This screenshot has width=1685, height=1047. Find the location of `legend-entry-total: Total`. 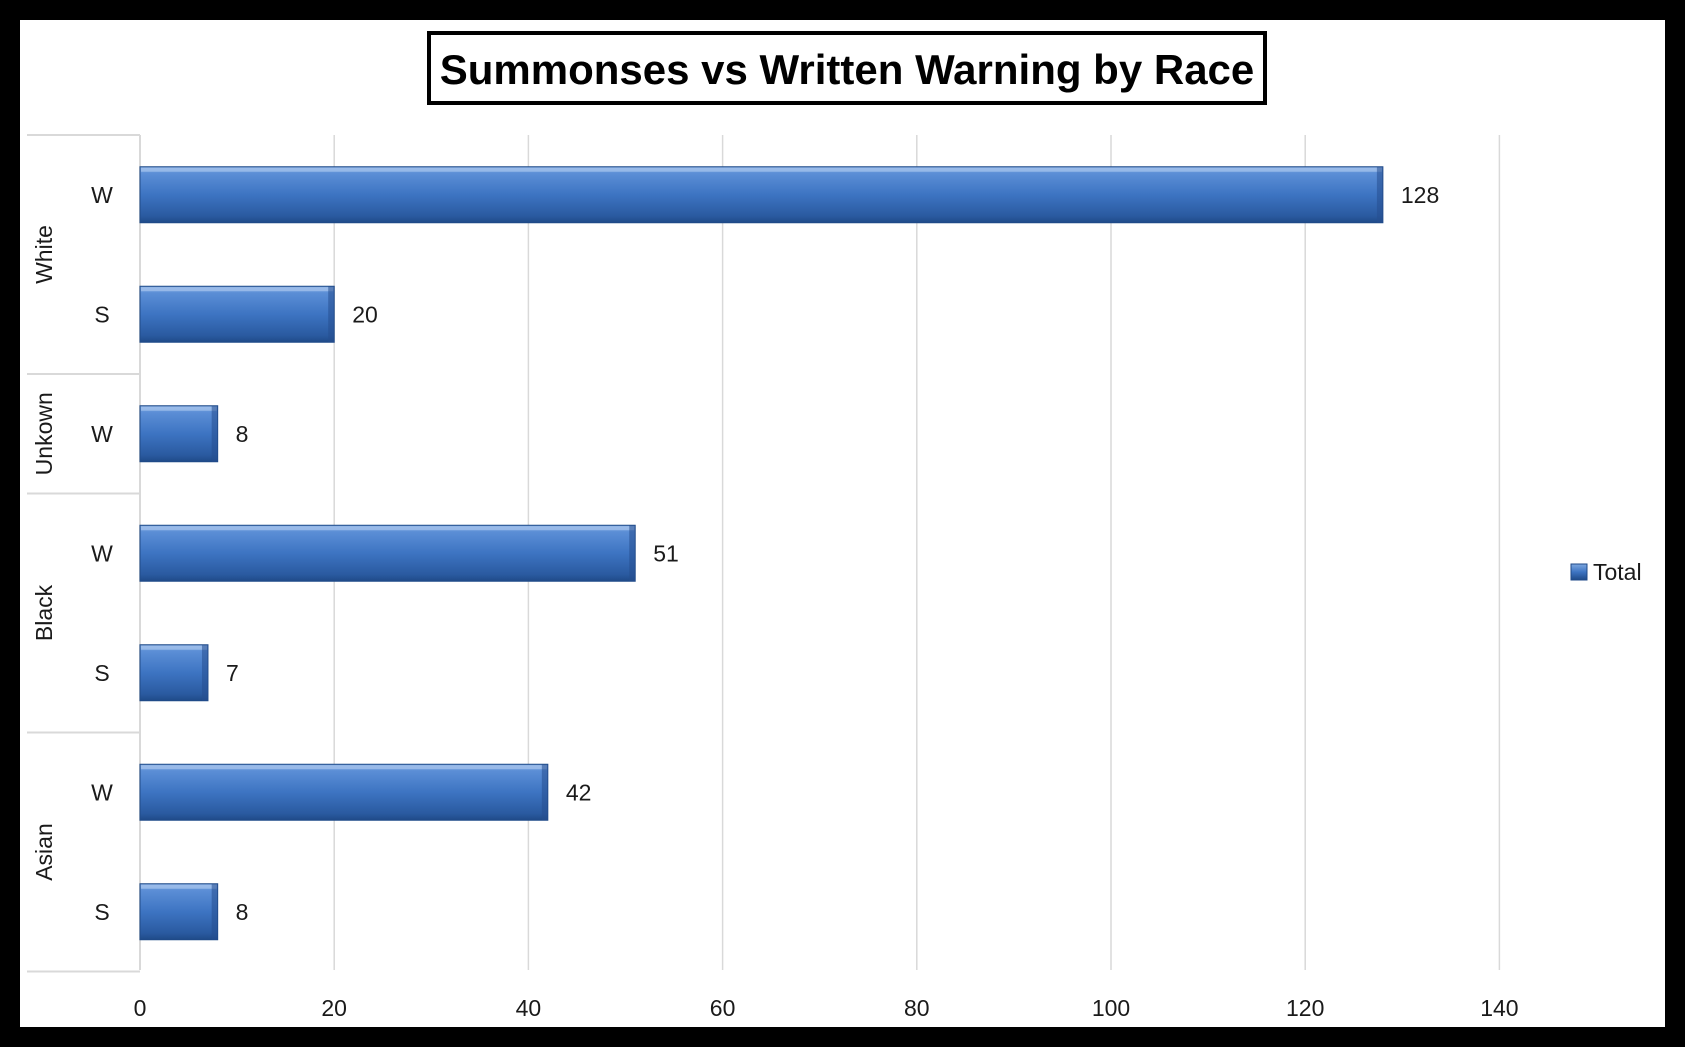

legend-entry-total: Total is located at coordinates (1617, 572).